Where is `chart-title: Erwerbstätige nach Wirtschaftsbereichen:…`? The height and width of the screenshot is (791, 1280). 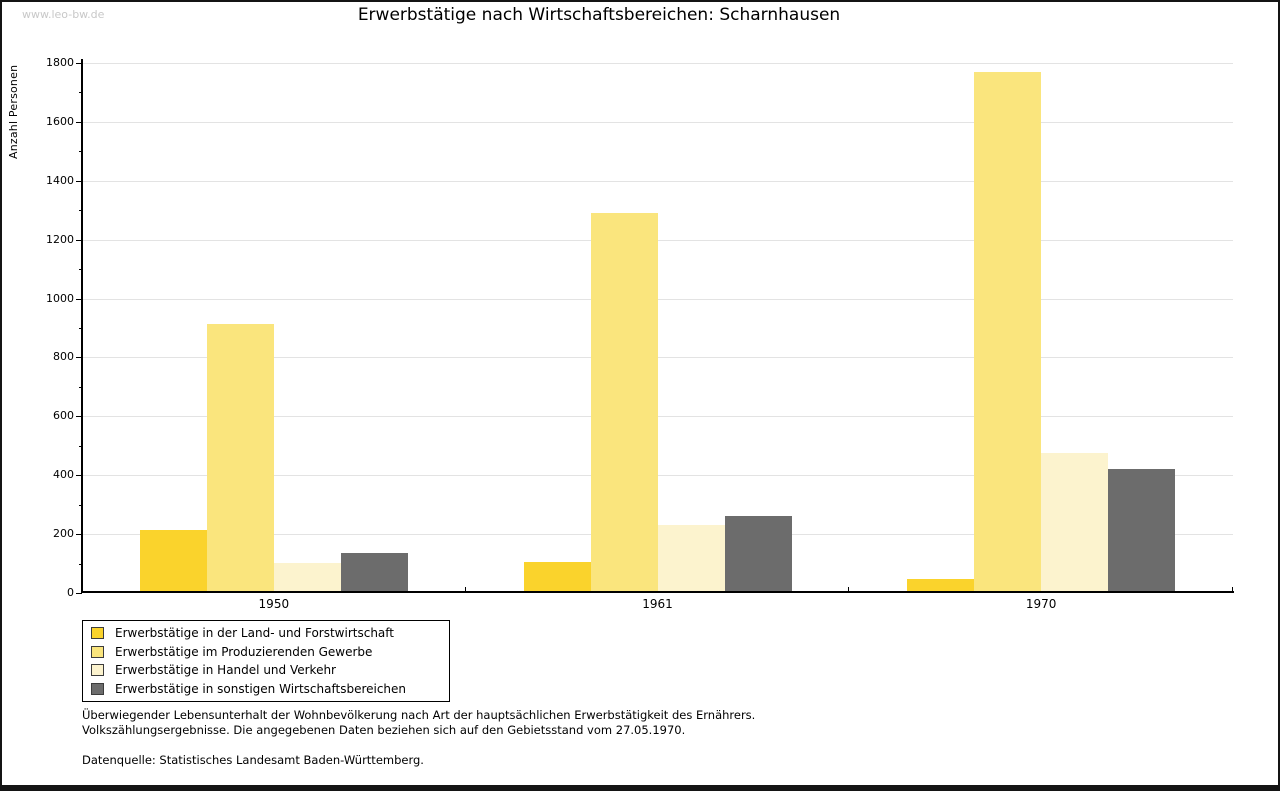
chart-title: Erwerbstätige nach Wirtschaftsbereichen:… is located at coordinates (599, 15).